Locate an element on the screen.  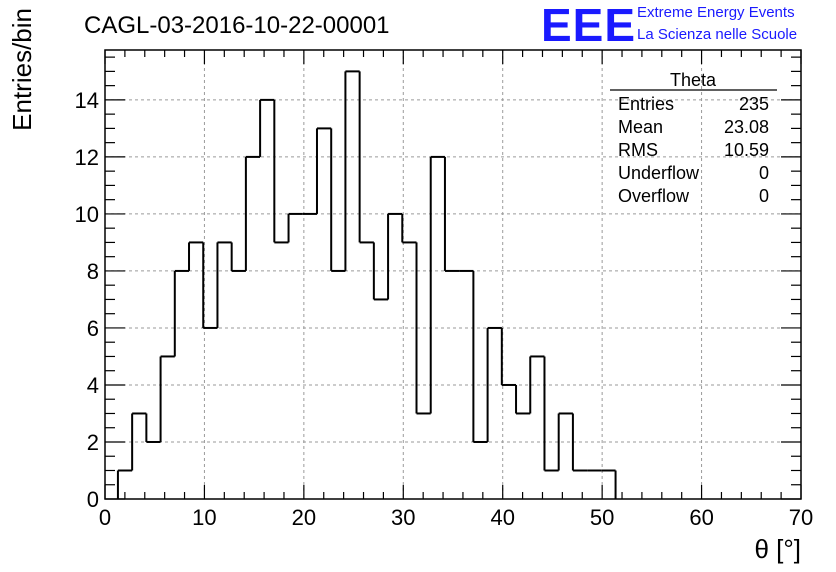
logo-line-1: Extreme Energy Events is located at coordinates (716, 12).